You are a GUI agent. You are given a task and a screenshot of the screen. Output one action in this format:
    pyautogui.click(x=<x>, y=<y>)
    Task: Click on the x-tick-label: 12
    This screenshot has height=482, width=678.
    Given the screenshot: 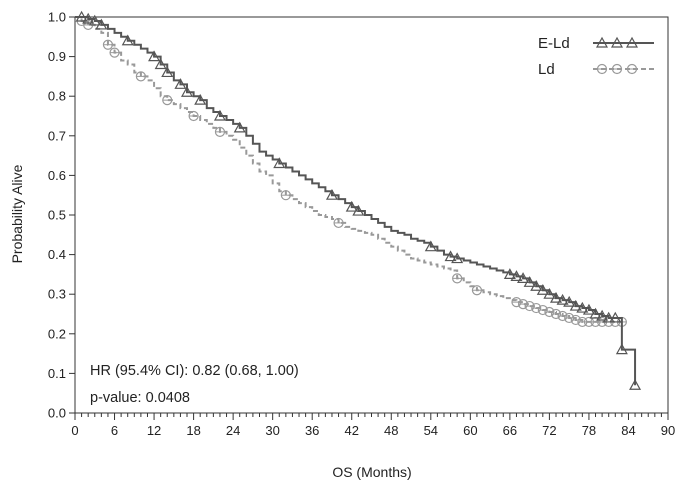 What is the action you would take?
    pyautogui.click(x=154, y=430)
    